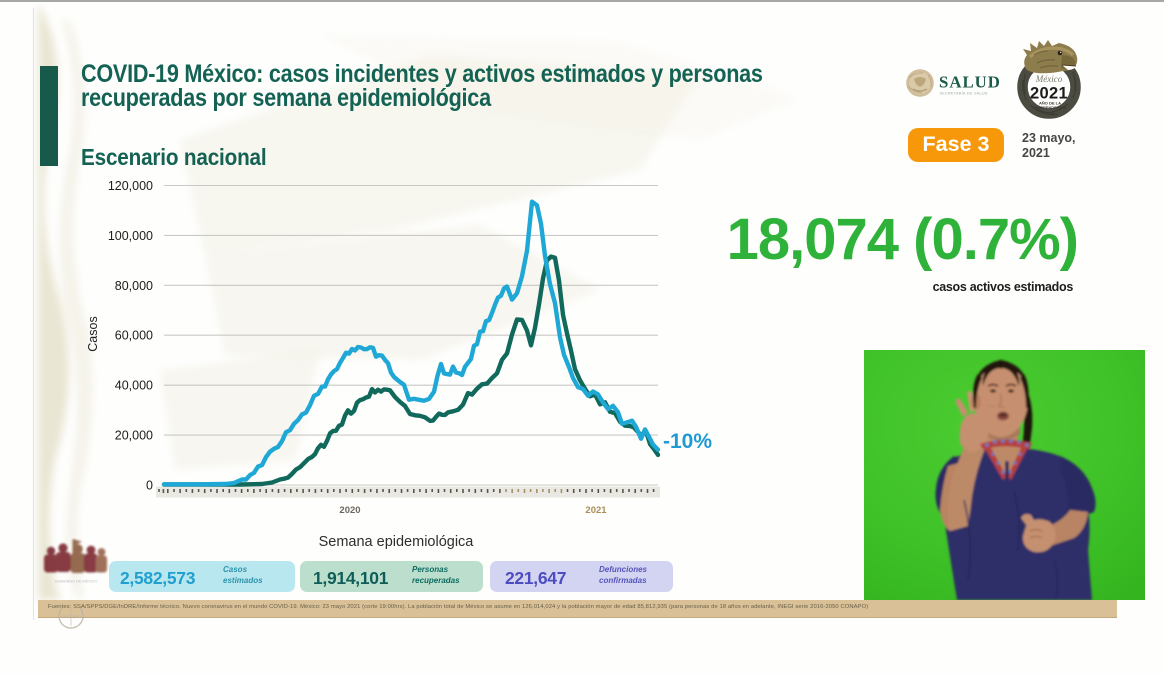 The width and height of the screenshot is (1164, 675). I want to click on svg-text: -10%, so click(687, 441).